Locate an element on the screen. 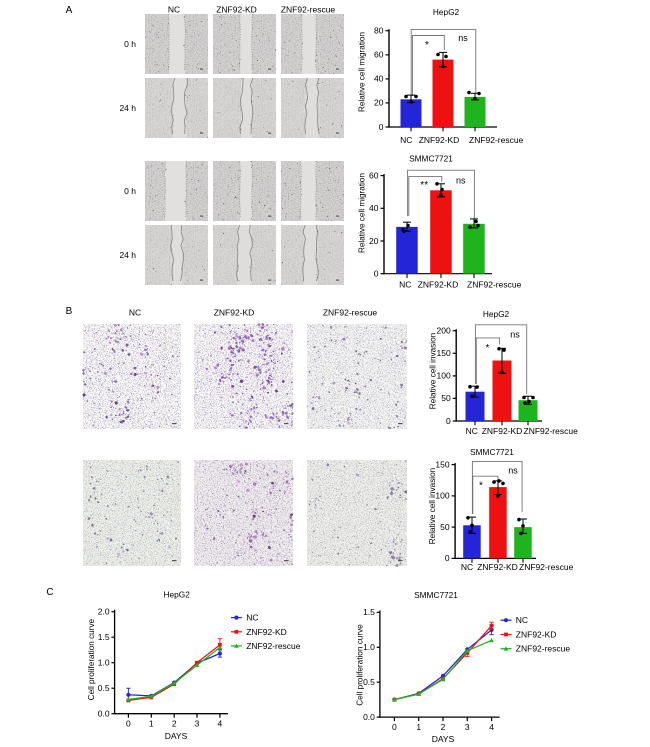 This screenshot has width=650, height=747. svg-text: 2.0 is located at coordinates (104, 612).